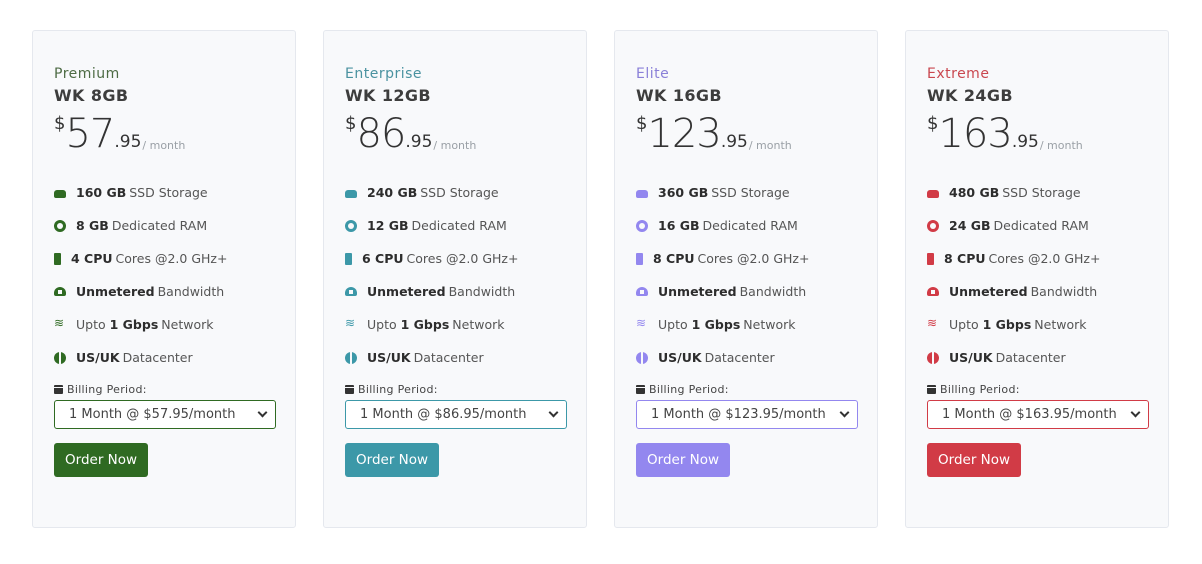 The image size is (1202, 564). I want to click on feature-text: 160 GB SSD Storage, so click(142, 192).